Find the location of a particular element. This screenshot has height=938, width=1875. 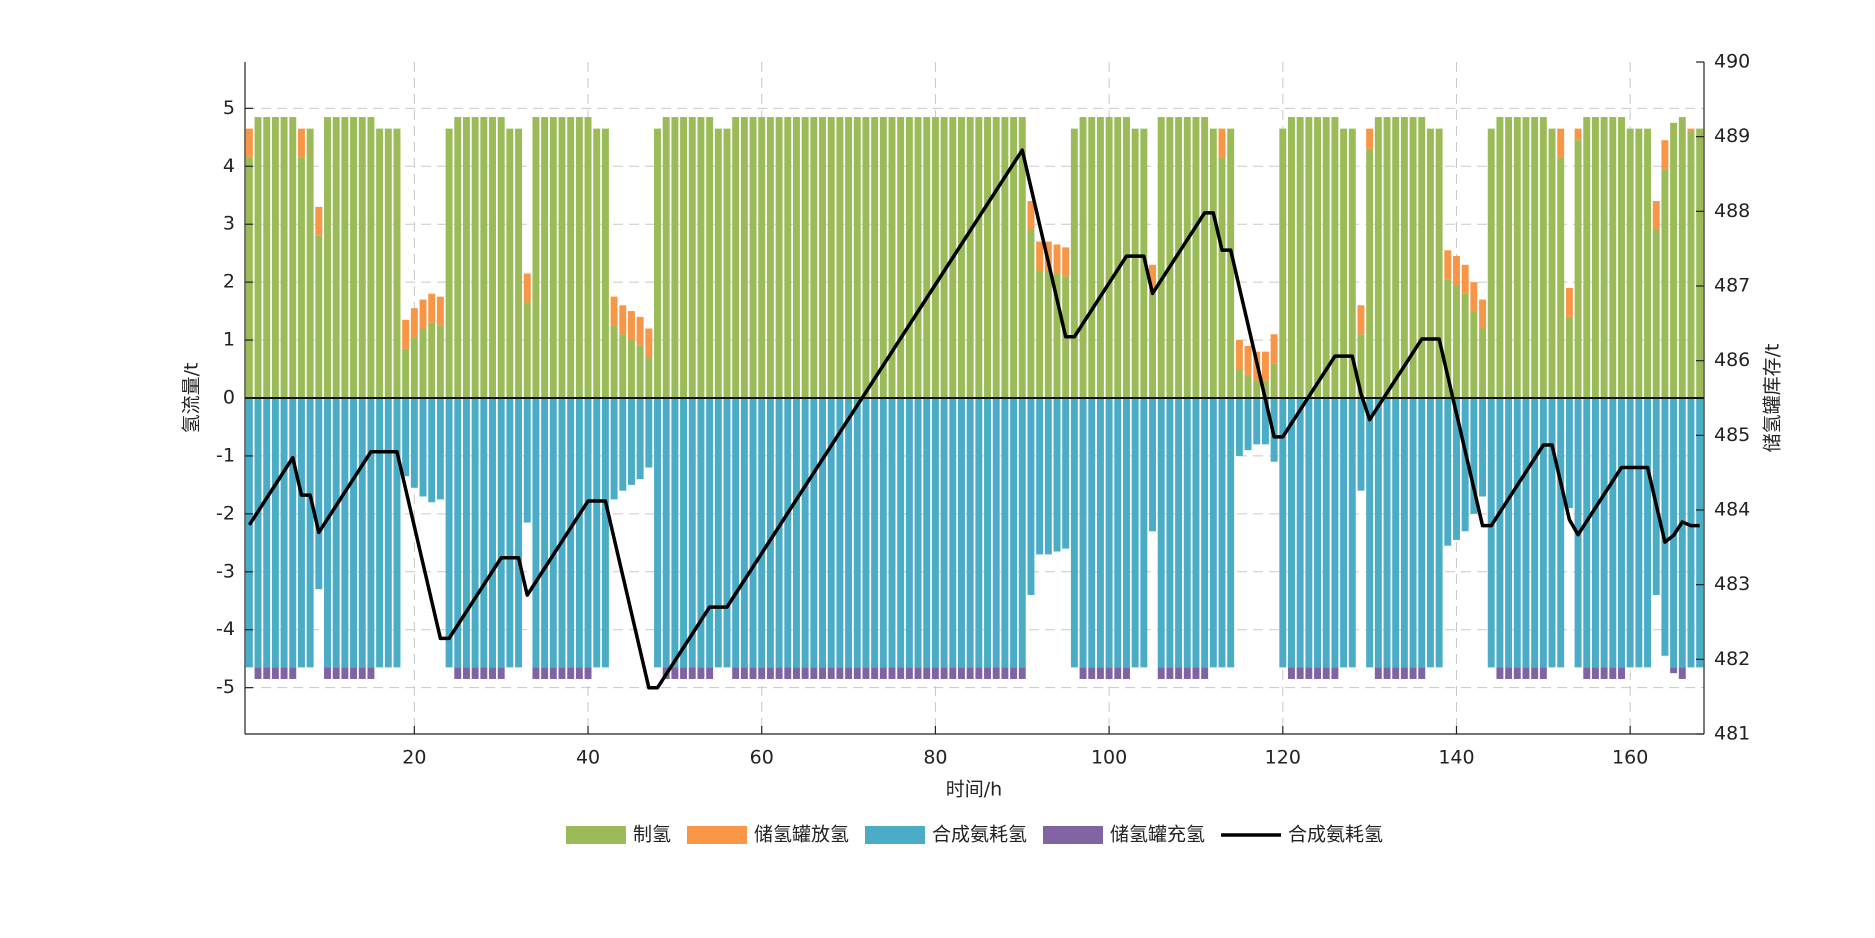

y-tick-label: -2 is located at coordinates (225, 513).